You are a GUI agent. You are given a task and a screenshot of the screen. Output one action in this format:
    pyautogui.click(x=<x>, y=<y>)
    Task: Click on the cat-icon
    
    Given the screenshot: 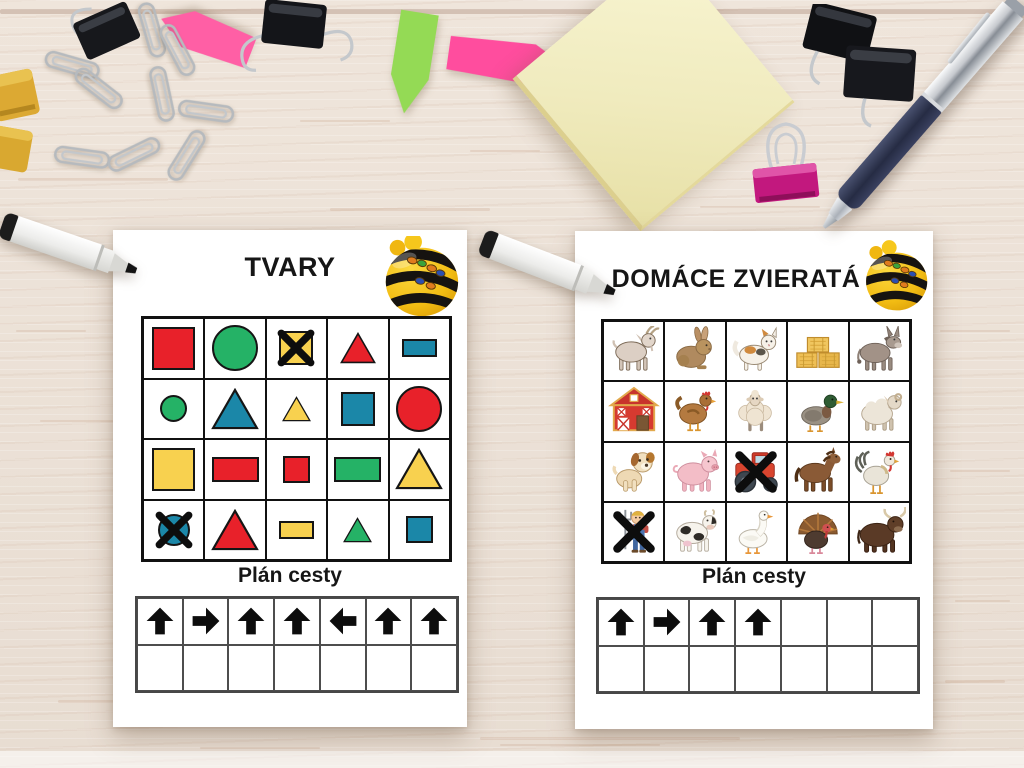 What is the action you would take?
    pyautogui.click(x=755, y=348)
    